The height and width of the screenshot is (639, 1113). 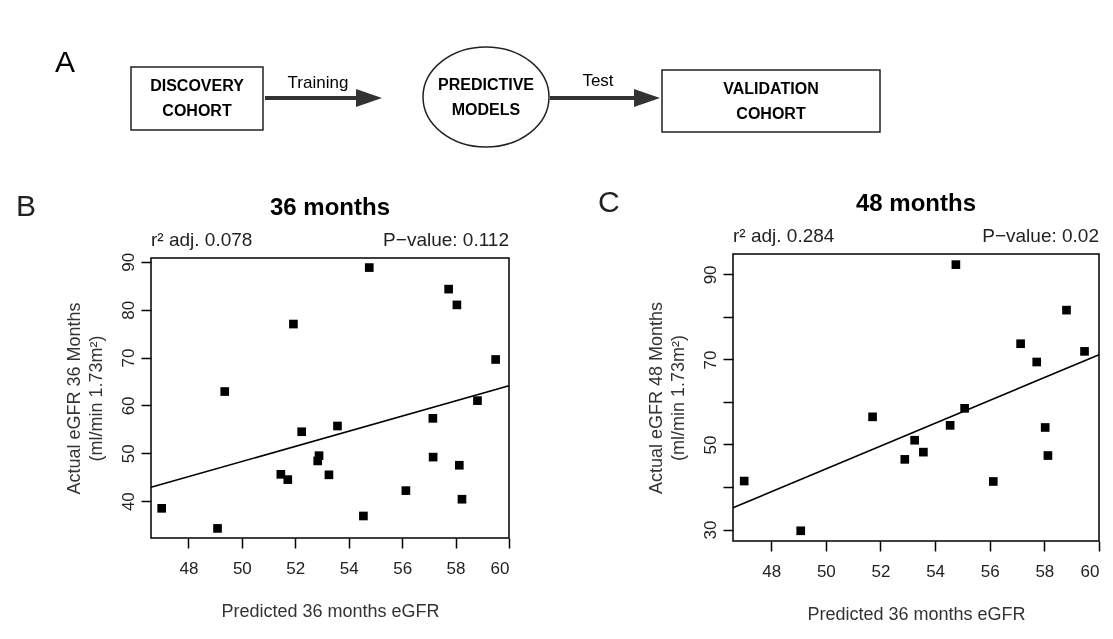 I want to click on text: B, so click(x=26, y=205).